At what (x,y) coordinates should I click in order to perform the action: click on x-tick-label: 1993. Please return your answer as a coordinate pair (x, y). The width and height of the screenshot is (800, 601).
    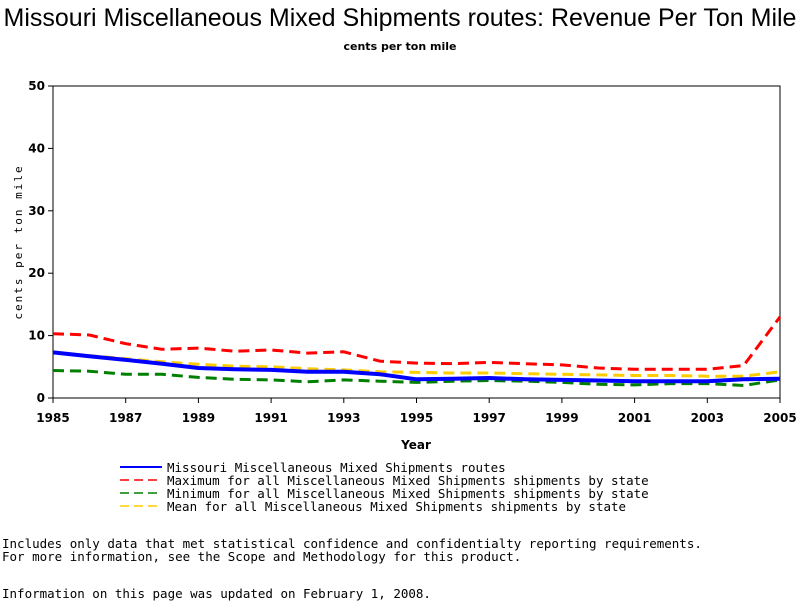
    Looking at the image, I should click on (343, 418).